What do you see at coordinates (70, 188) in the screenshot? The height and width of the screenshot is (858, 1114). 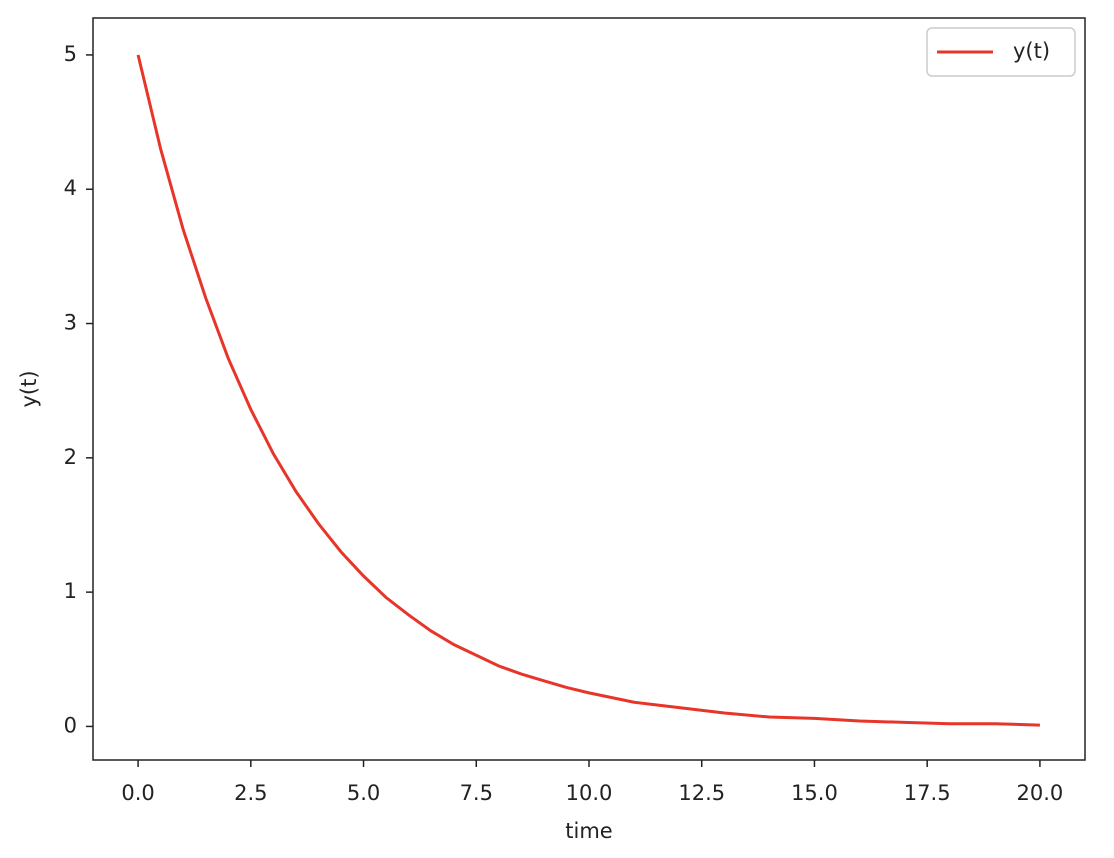 I see `y-tick-label: 4` at bounding box center [70, 188].